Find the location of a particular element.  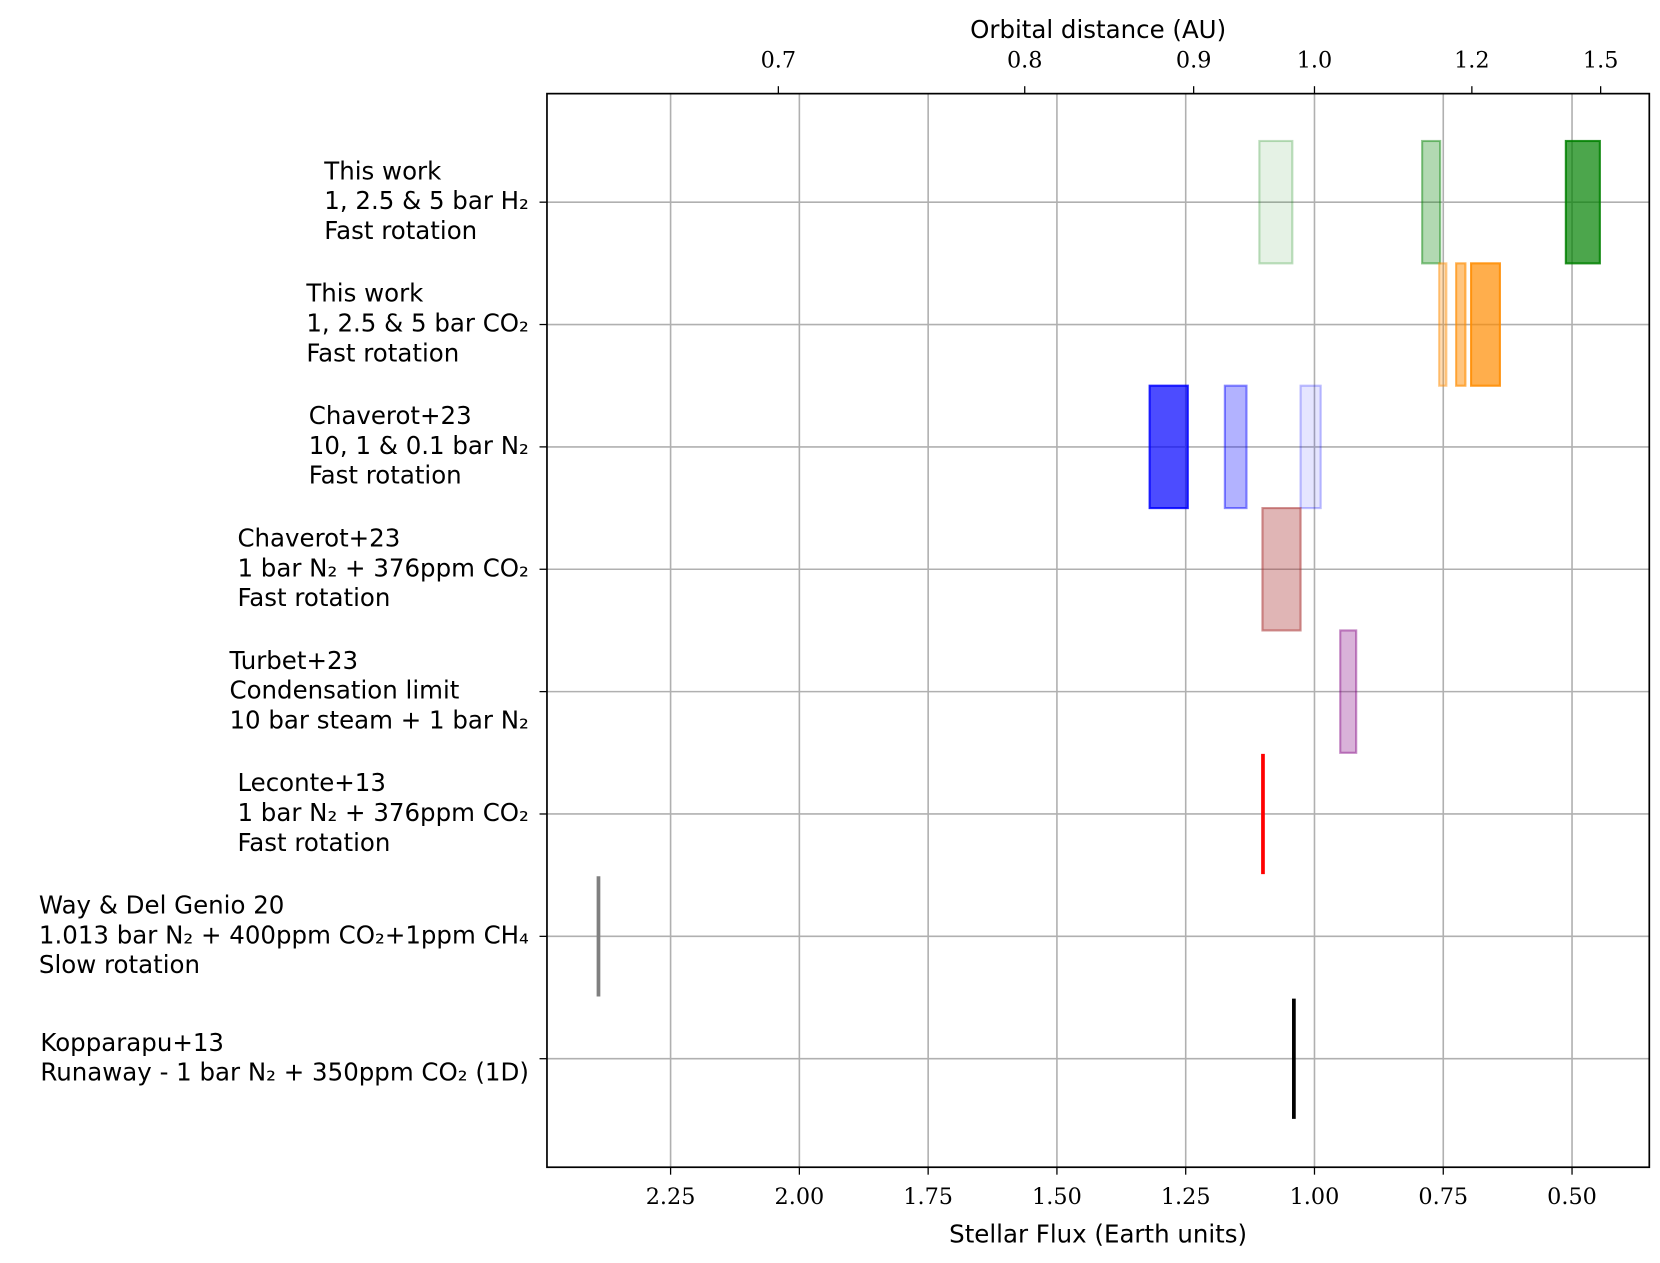

x-tick-label: 2.00 is located at coordinates (800, 1197).